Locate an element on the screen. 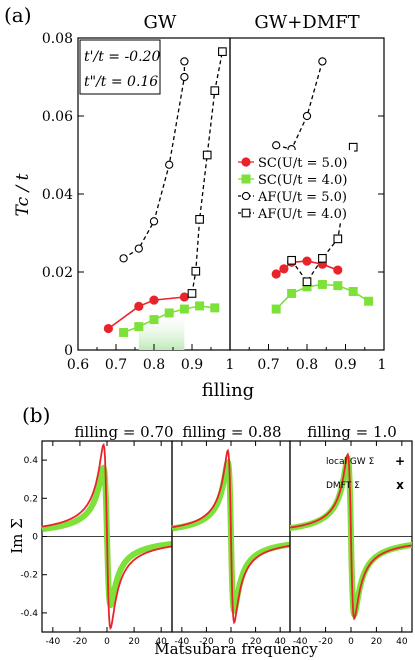  legend-marker-dmft: x is located at coordinates (400, 485).